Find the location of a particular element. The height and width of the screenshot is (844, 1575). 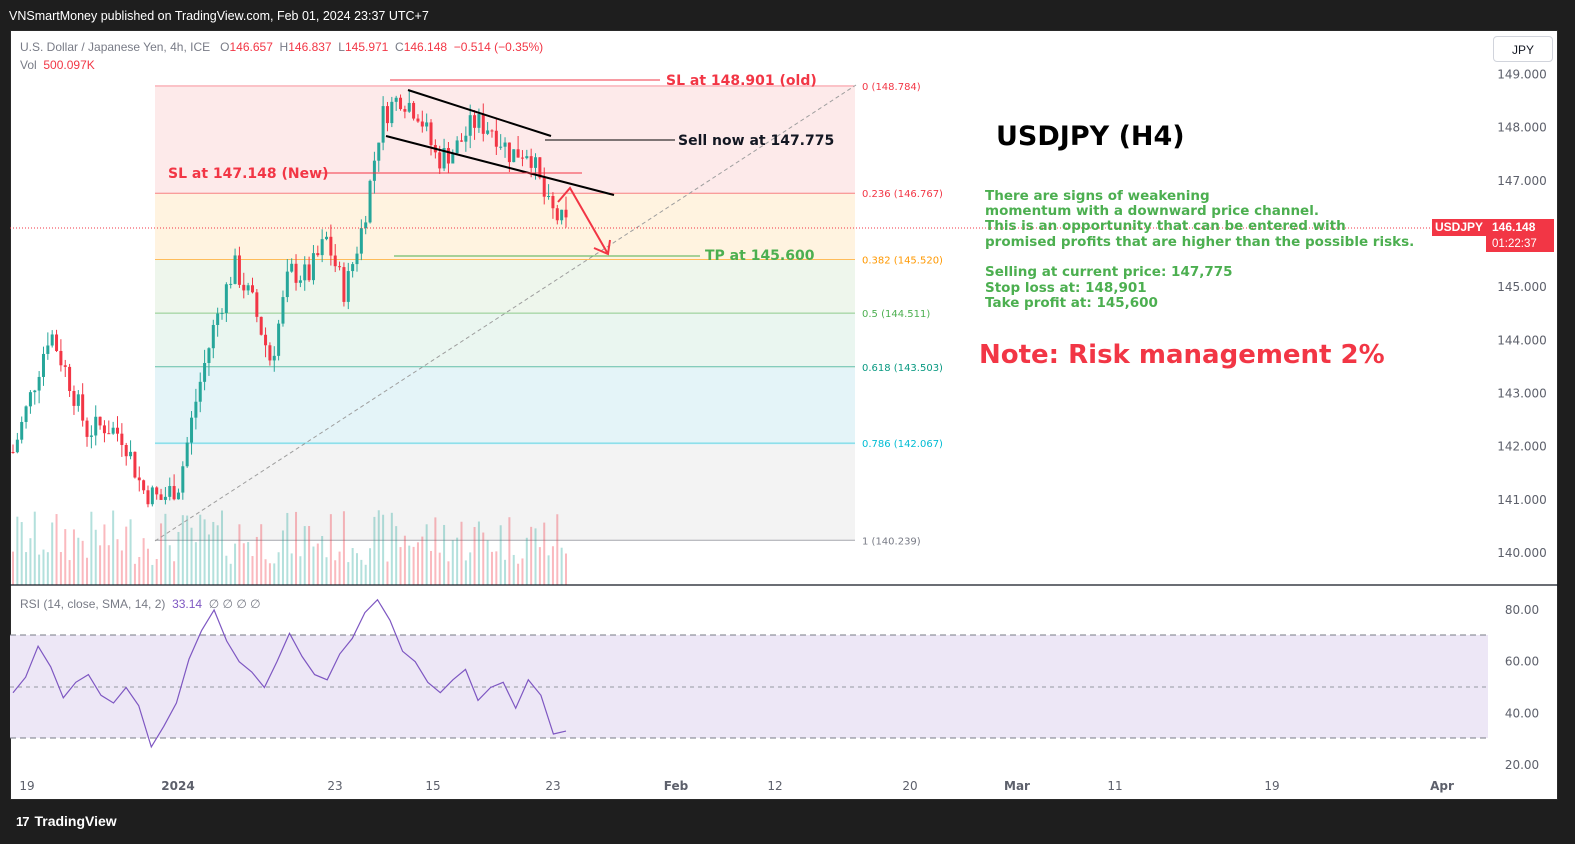

fib-level-label: 0.786 (142.067) is located at coordinates (902, 444).